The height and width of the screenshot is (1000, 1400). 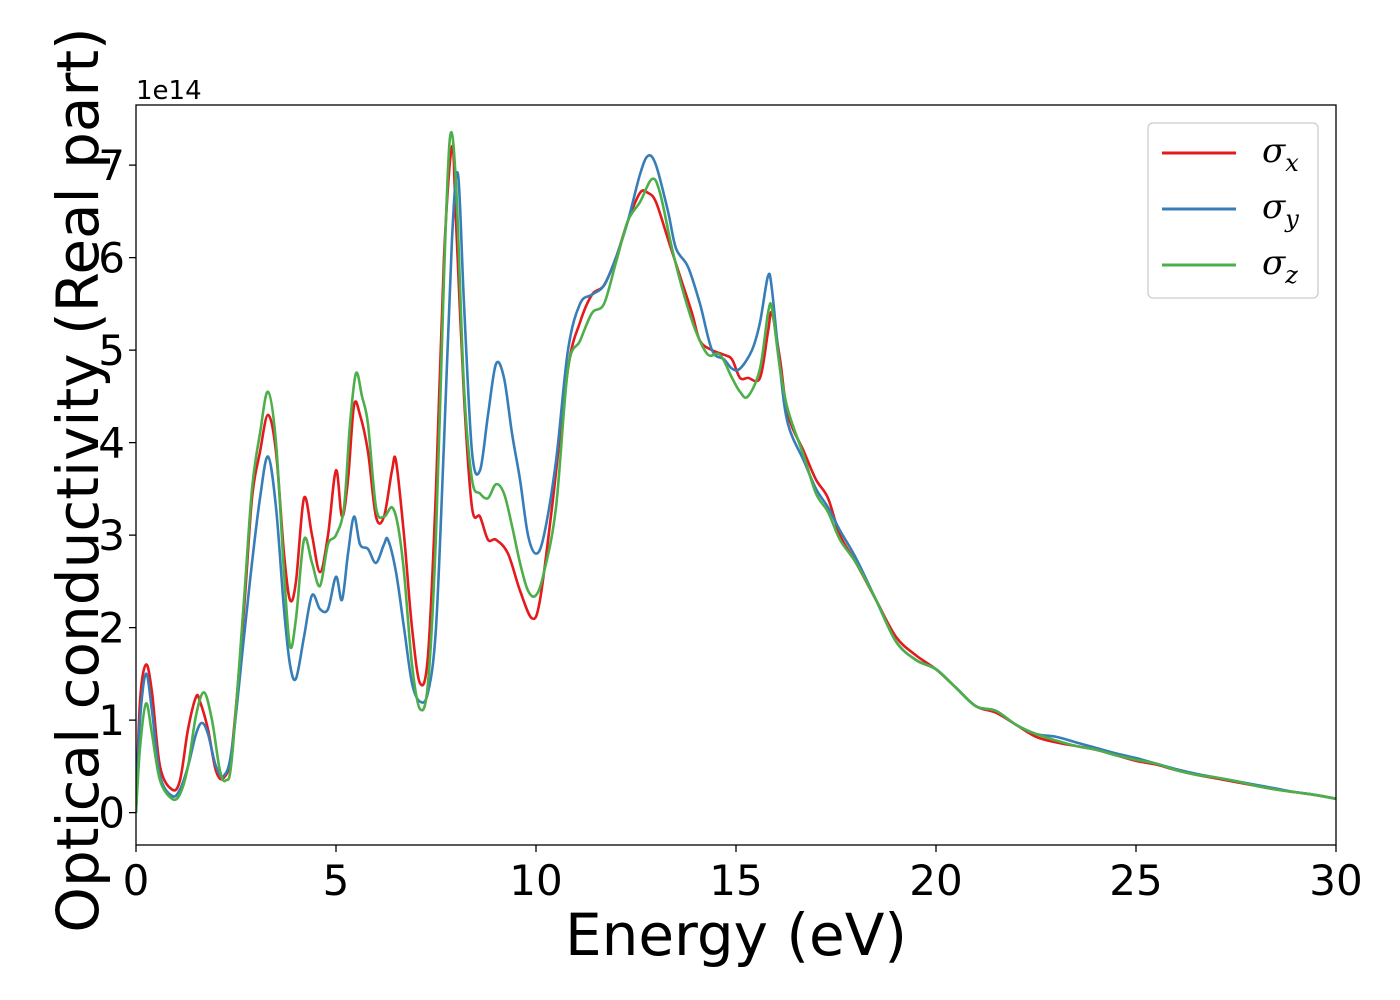 What do you see at coordinates (136, 880) in the screenshot?
I see `x-tick-label: 0` at bounding box center [136, 880].